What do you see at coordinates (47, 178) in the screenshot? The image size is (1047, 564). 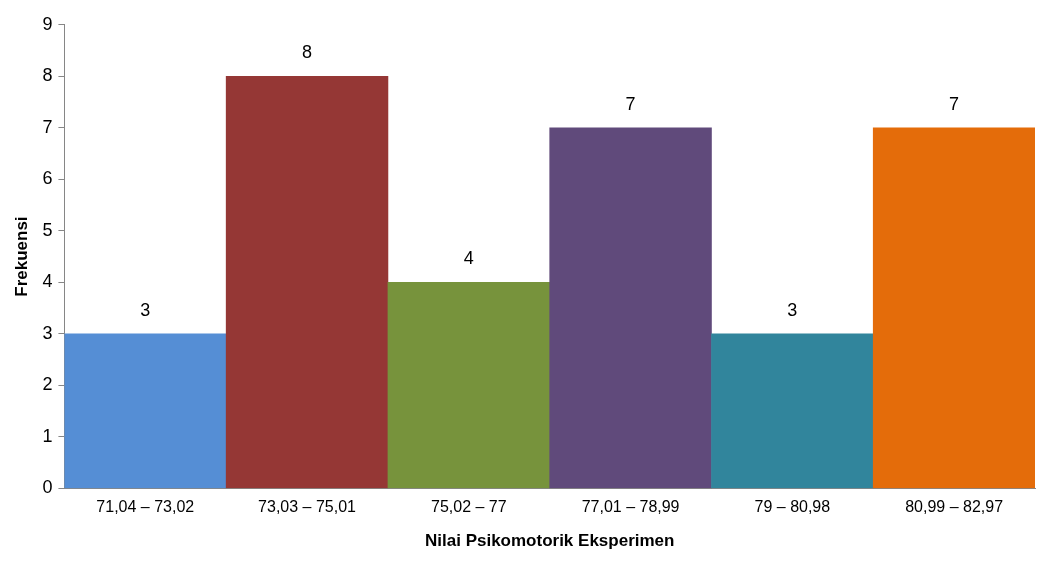 I see `y-tick-label: 6` at bounding box center [47, 178].